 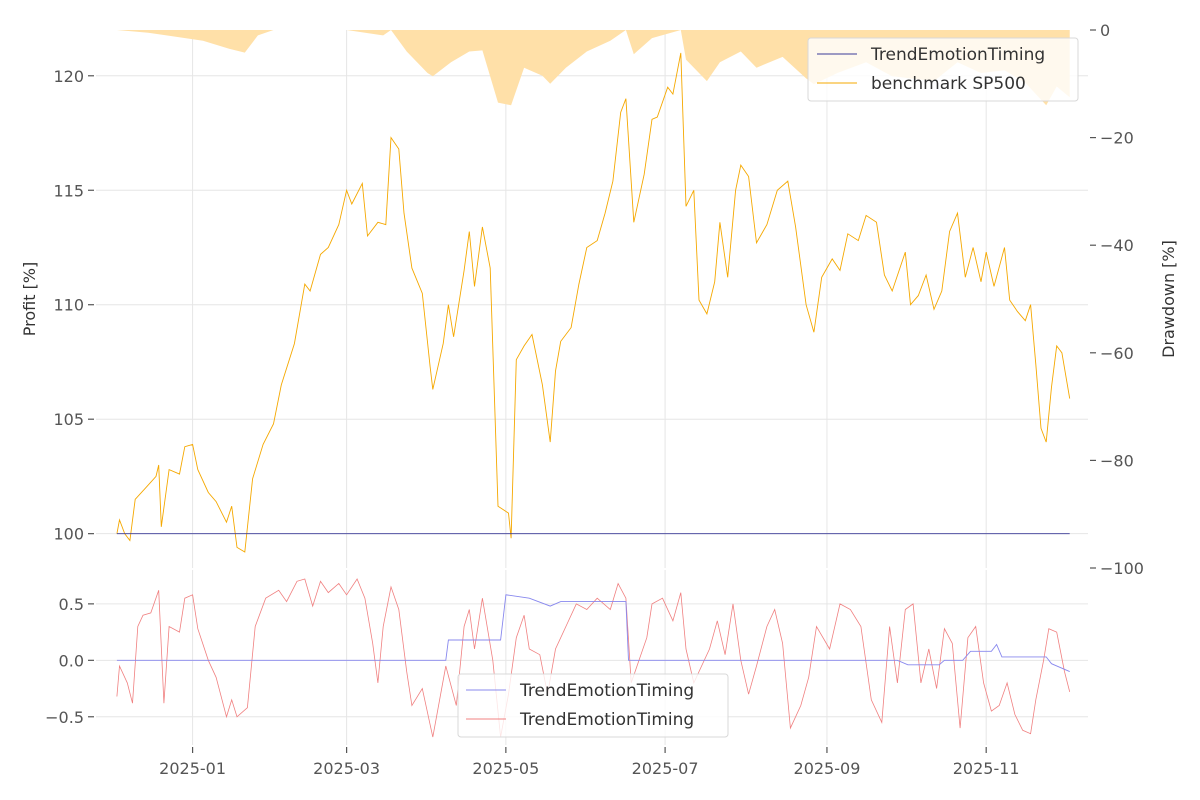 I want to click on main-legend: TrendEmotionTiming benchmark SP500, so click(x=943, y=69).